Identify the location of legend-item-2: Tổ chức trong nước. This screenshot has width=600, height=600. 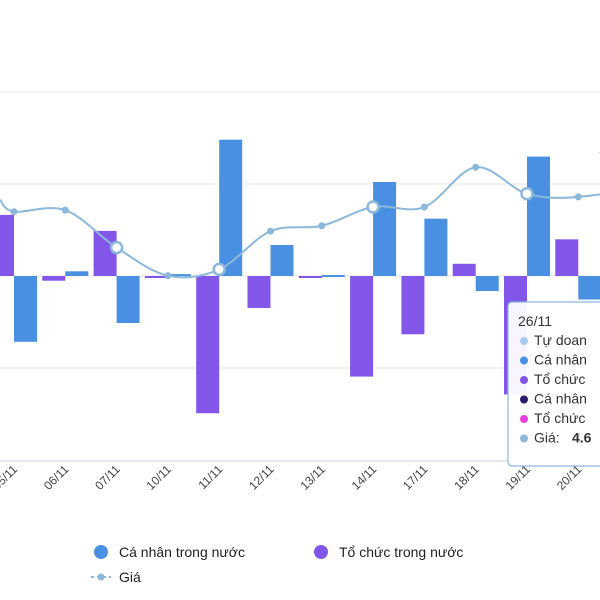
(388, 552).